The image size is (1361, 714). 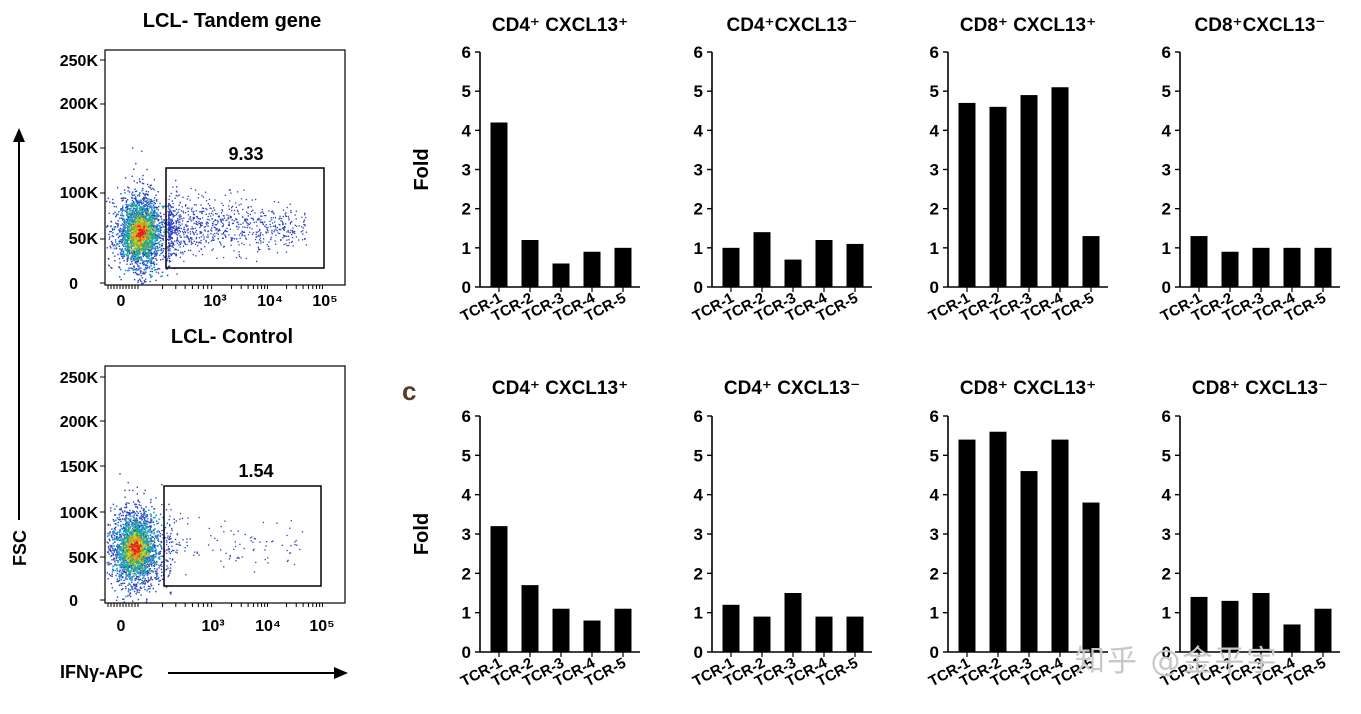 What do you see at coordinates (73, 284) in the screenshot?
I see `flow-y-tick: 0` at bounding box center [73, 284].